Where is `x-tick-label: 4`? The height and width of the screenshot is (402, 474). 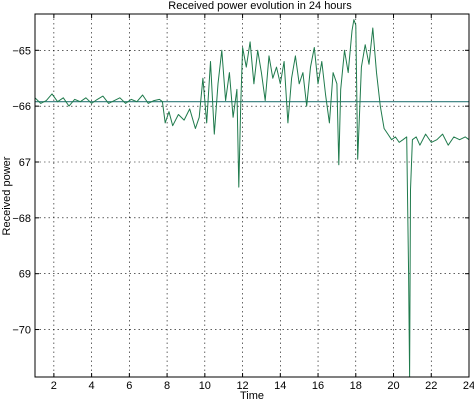 x-tick-label: 4 is located at coordinates (92, 386).